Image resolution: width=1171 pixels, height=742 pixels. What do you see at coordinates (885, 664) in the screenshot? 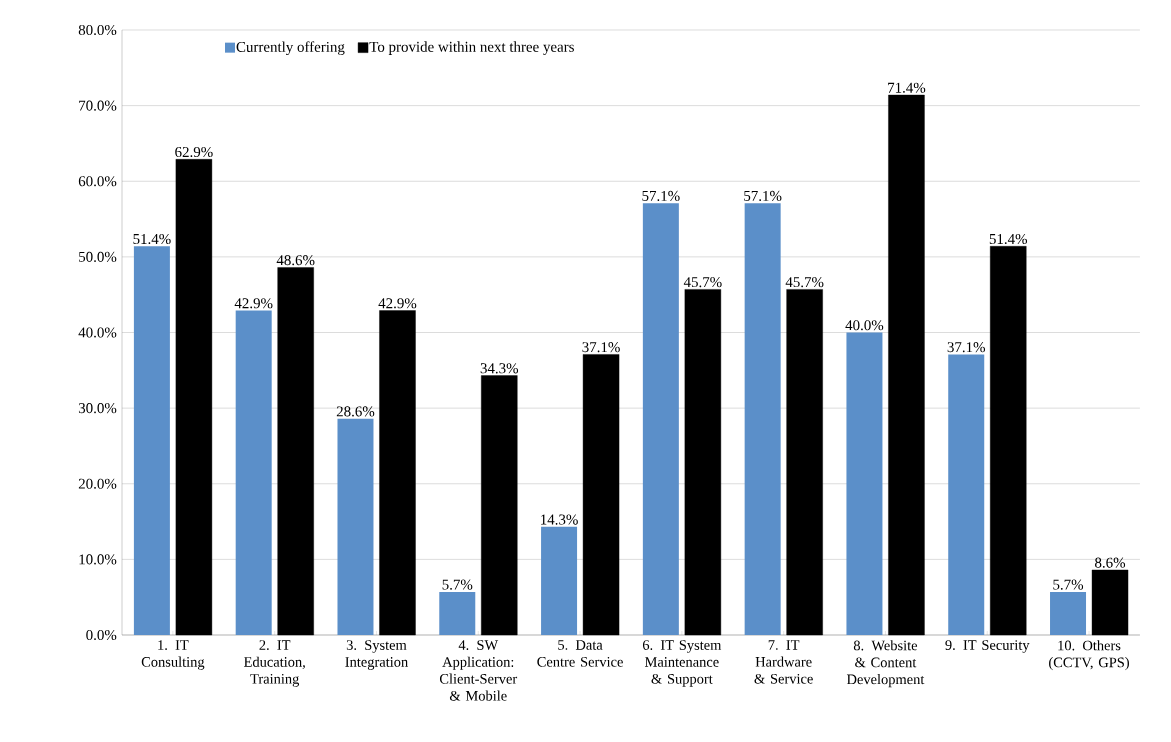
I see `x-tick-label: 8. Website & Content Development` at bounding box center [885, 664].